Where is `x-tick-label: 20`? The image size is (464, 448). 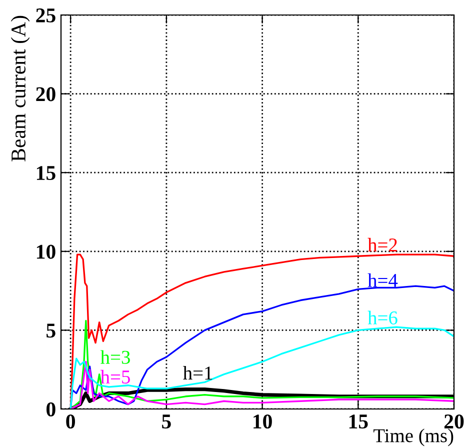 x-tick-label: 20 is located at coordinates (454, 421).